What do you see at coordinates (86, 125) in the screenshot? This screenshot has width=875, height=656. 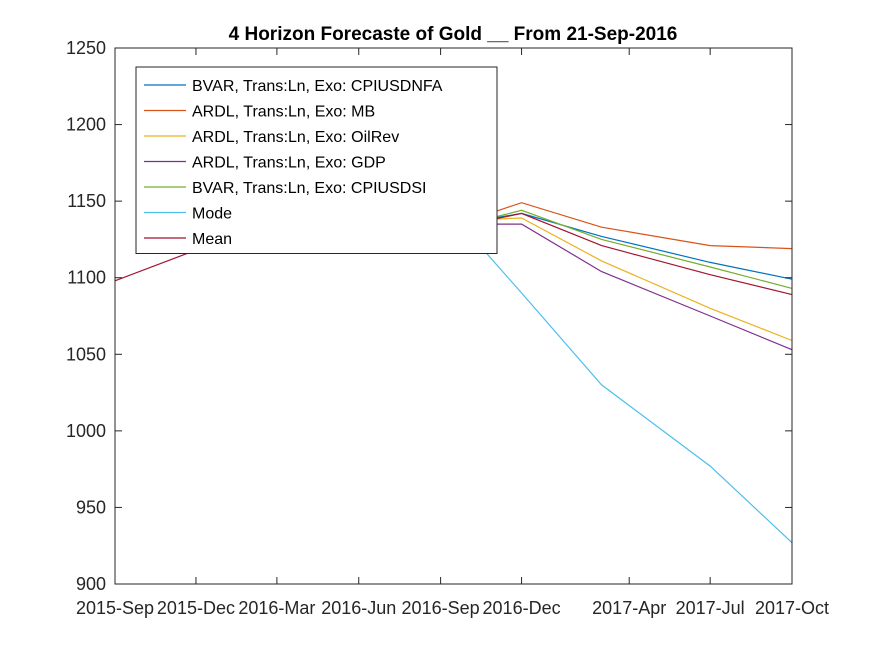 I see `y-tick-label: 1200` at bounding box center [86, 125].